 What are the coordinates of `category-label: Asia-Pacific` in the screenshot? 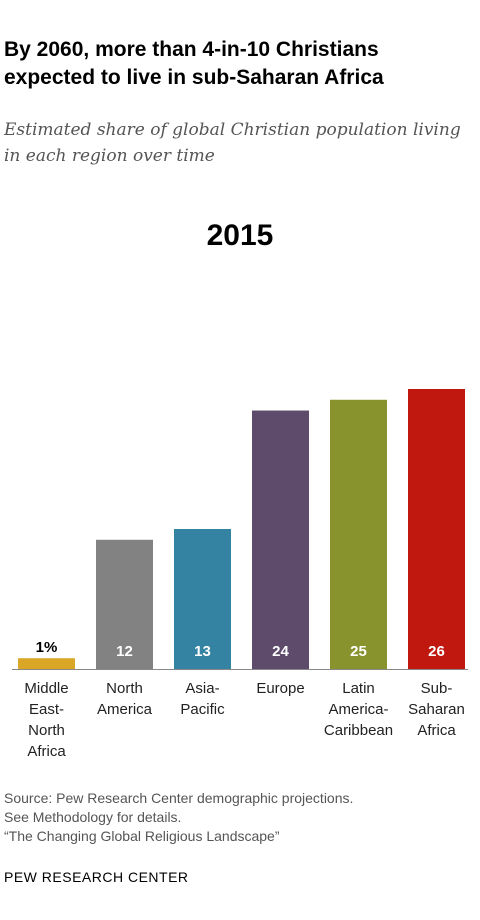 It's located at (202, 699).